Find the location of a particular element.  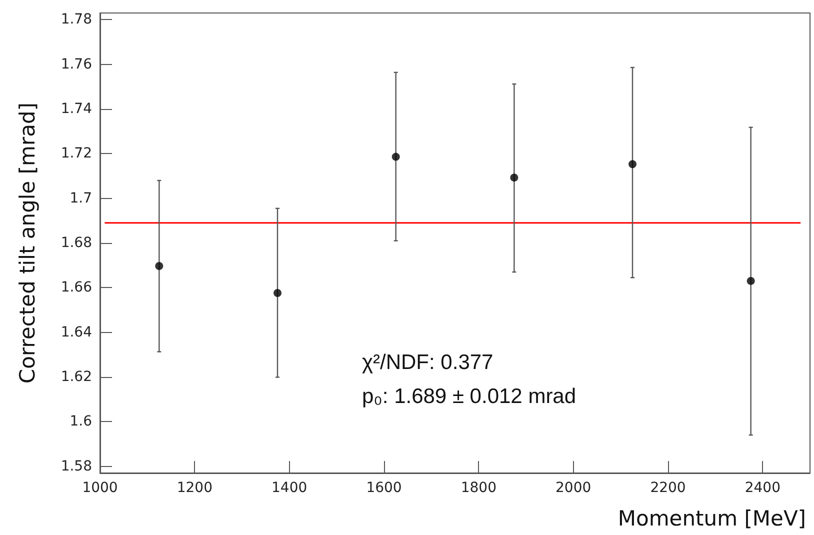

annotation: χ²/NDF: 0.377 is located at coordinates (428, 362).